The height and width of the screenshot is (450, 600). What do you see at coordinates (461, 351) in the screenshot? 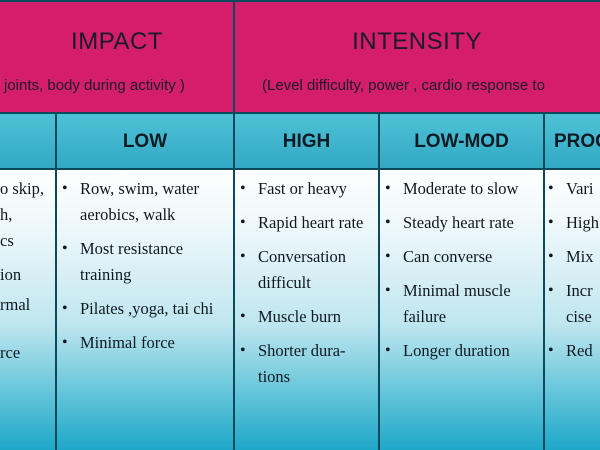
I see `list-item: Longer duration` at bounding box center [461, 351].